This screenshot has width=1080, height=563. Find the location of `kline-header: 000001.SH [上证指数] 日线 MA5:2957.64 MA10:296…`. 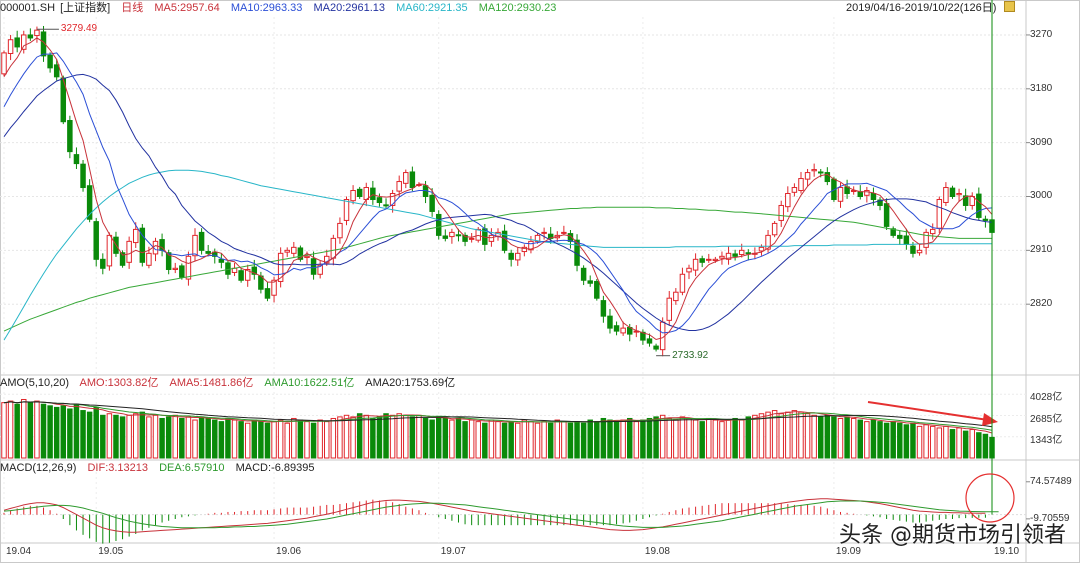

kline-header: 000001.SH [上证指数] 日线 MA5:2957.64 MA10:296… is located at coordinates (282, 8).